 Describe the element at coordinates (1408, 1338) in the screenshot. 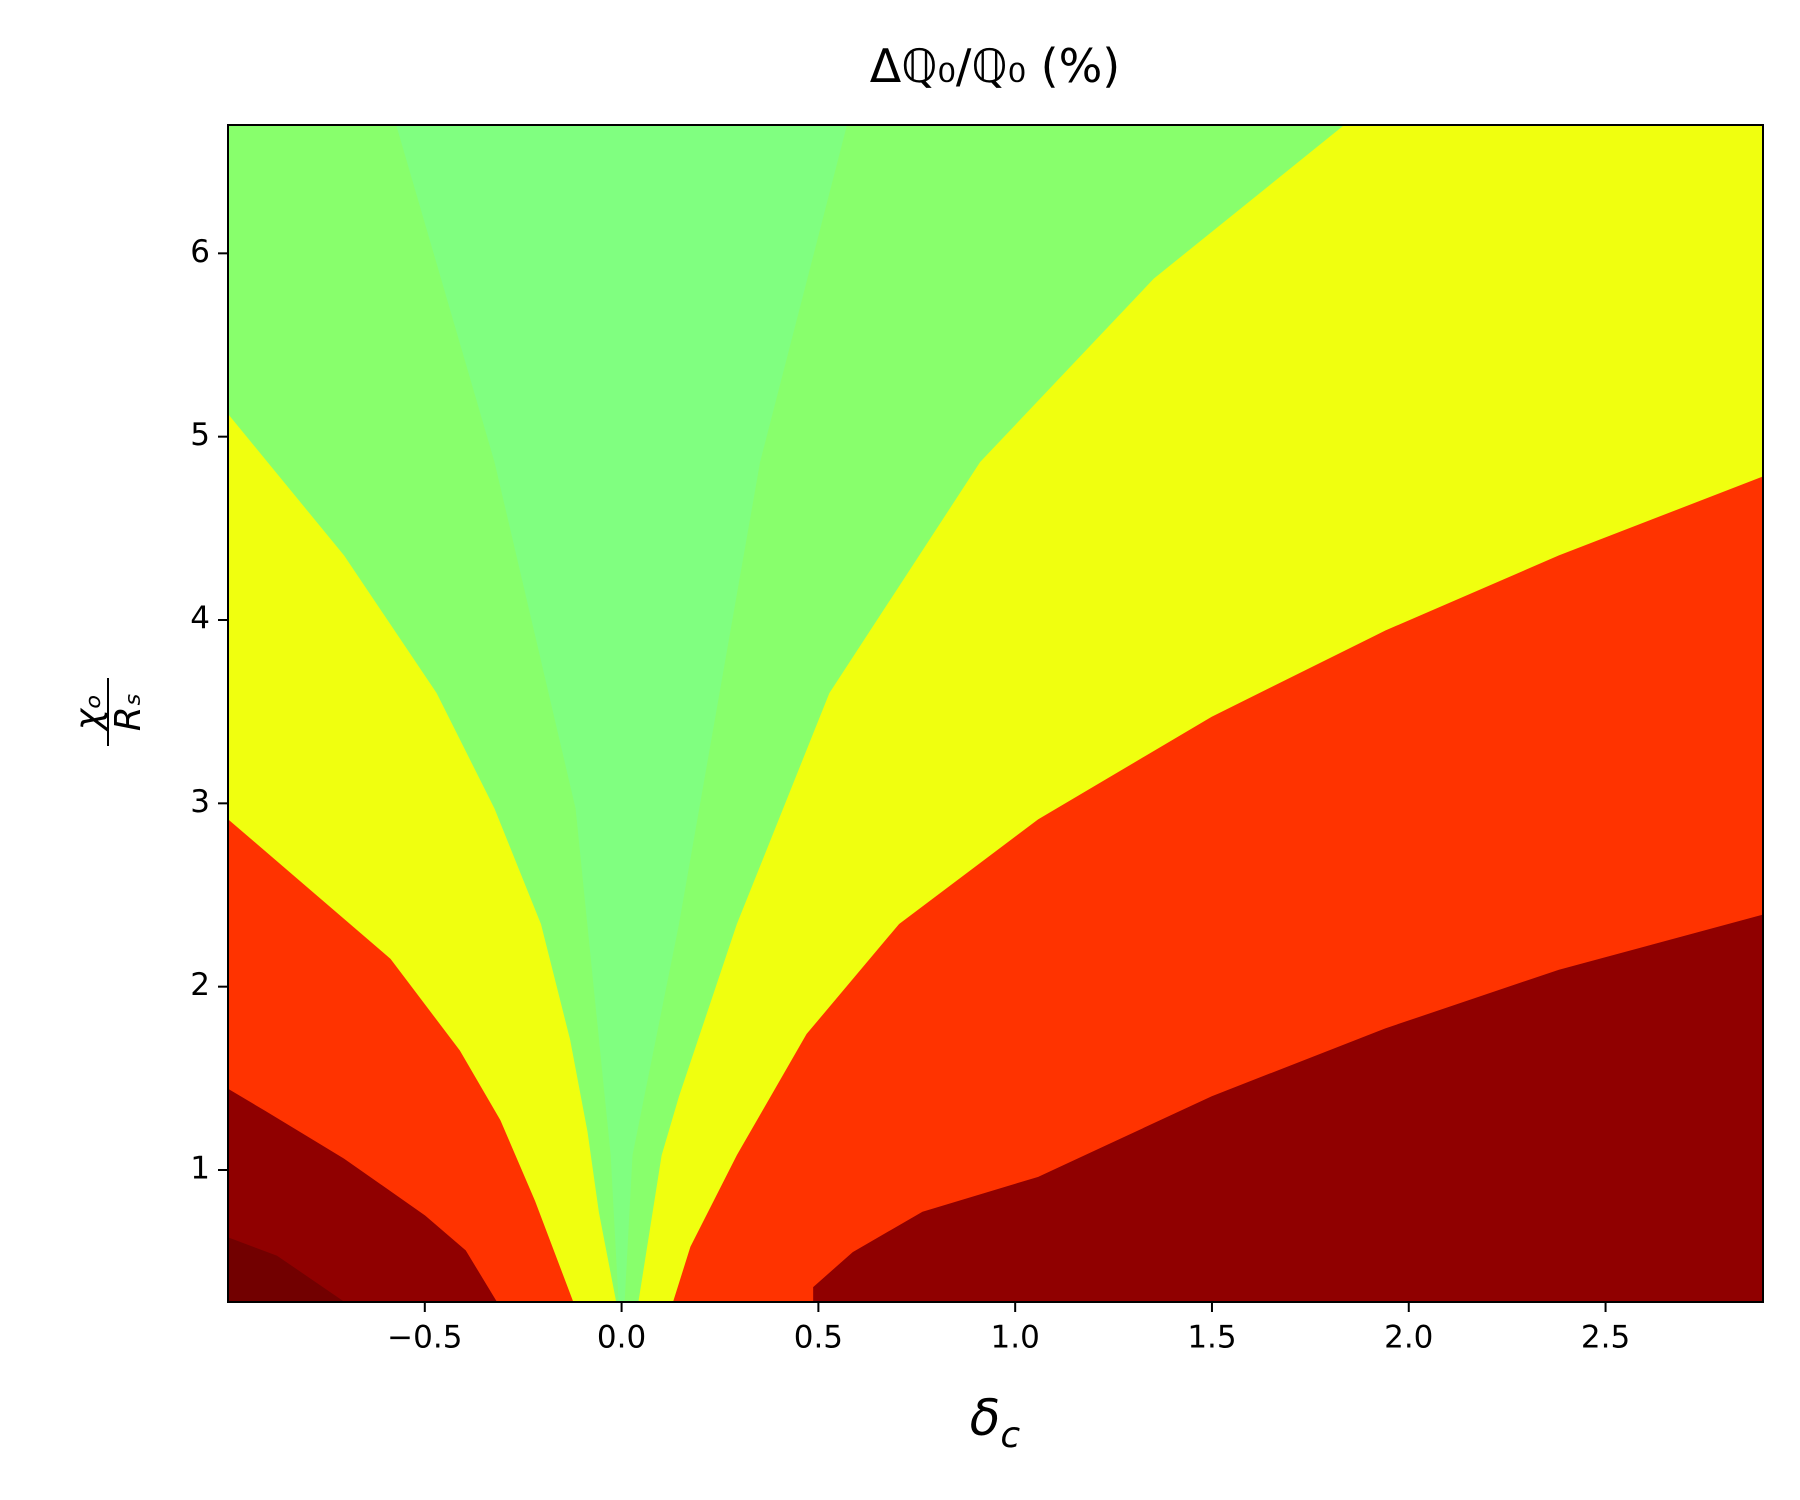

I see `x-tick-label: 2.0` at that location.